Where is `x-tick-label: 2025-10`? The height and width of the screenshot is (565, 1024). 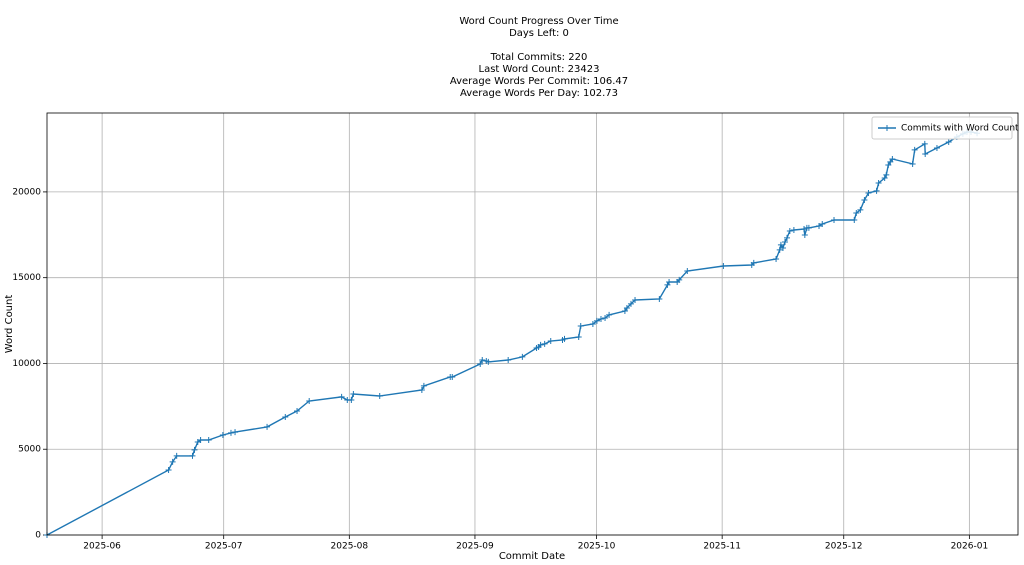 x-tick-label: 2025-10 is located at coordinates (597, 547).